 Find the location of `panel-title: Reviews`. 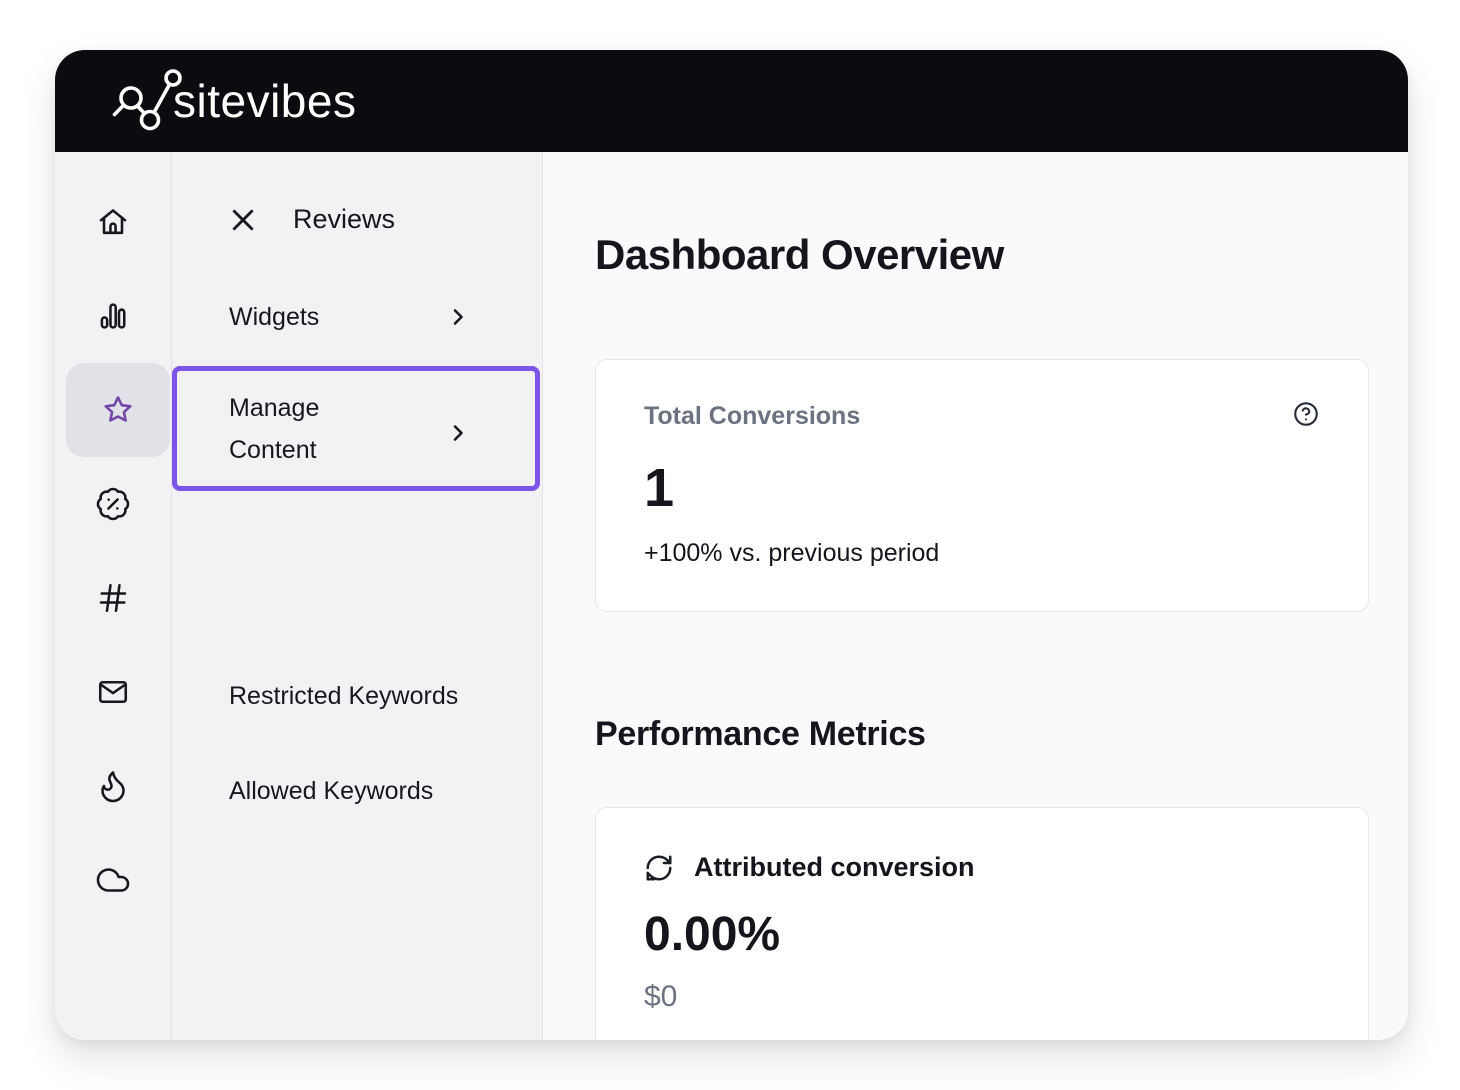

panel-title: Reviews is located at coordinates (344, 219).